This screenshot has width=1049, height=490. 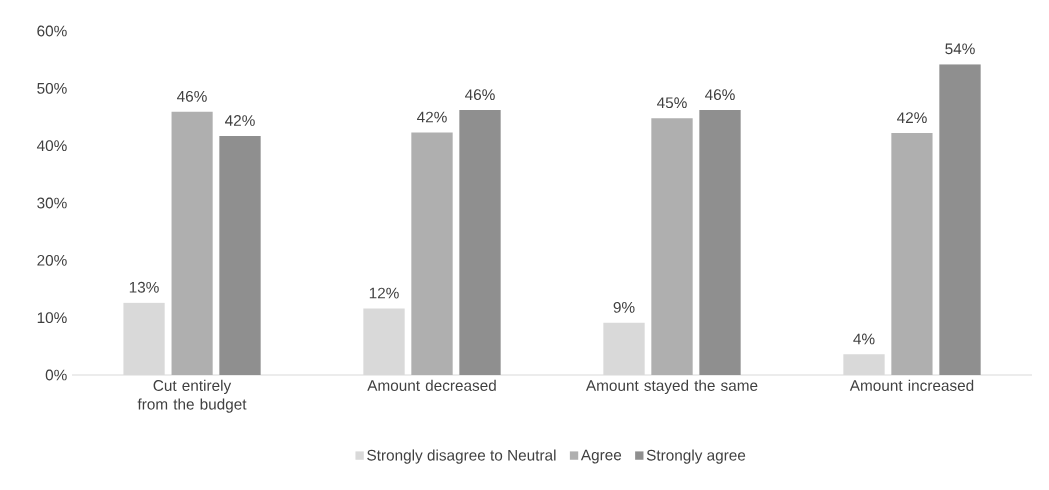 I want to click on y-tick-label: 30%, so click(x=52, y=203).